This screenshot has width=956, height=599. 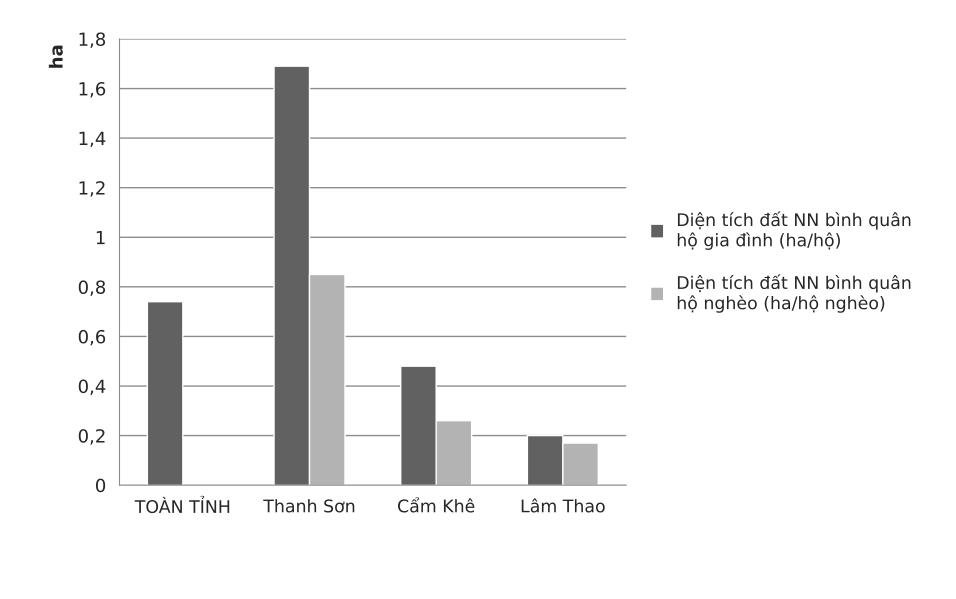 What do you see at coordinates (92, 288) in the screenshot?
I see `y-tick-label: 0,8` at bounding box center [92, 288].